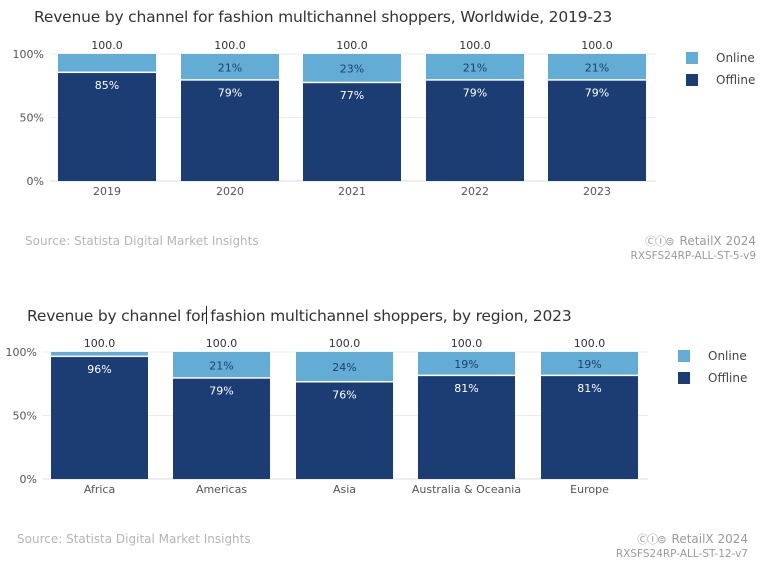  Describe the element at coordinates (466, 489) in the screenshot. I see `x-tick-label: Australia & Oceania` at that location.